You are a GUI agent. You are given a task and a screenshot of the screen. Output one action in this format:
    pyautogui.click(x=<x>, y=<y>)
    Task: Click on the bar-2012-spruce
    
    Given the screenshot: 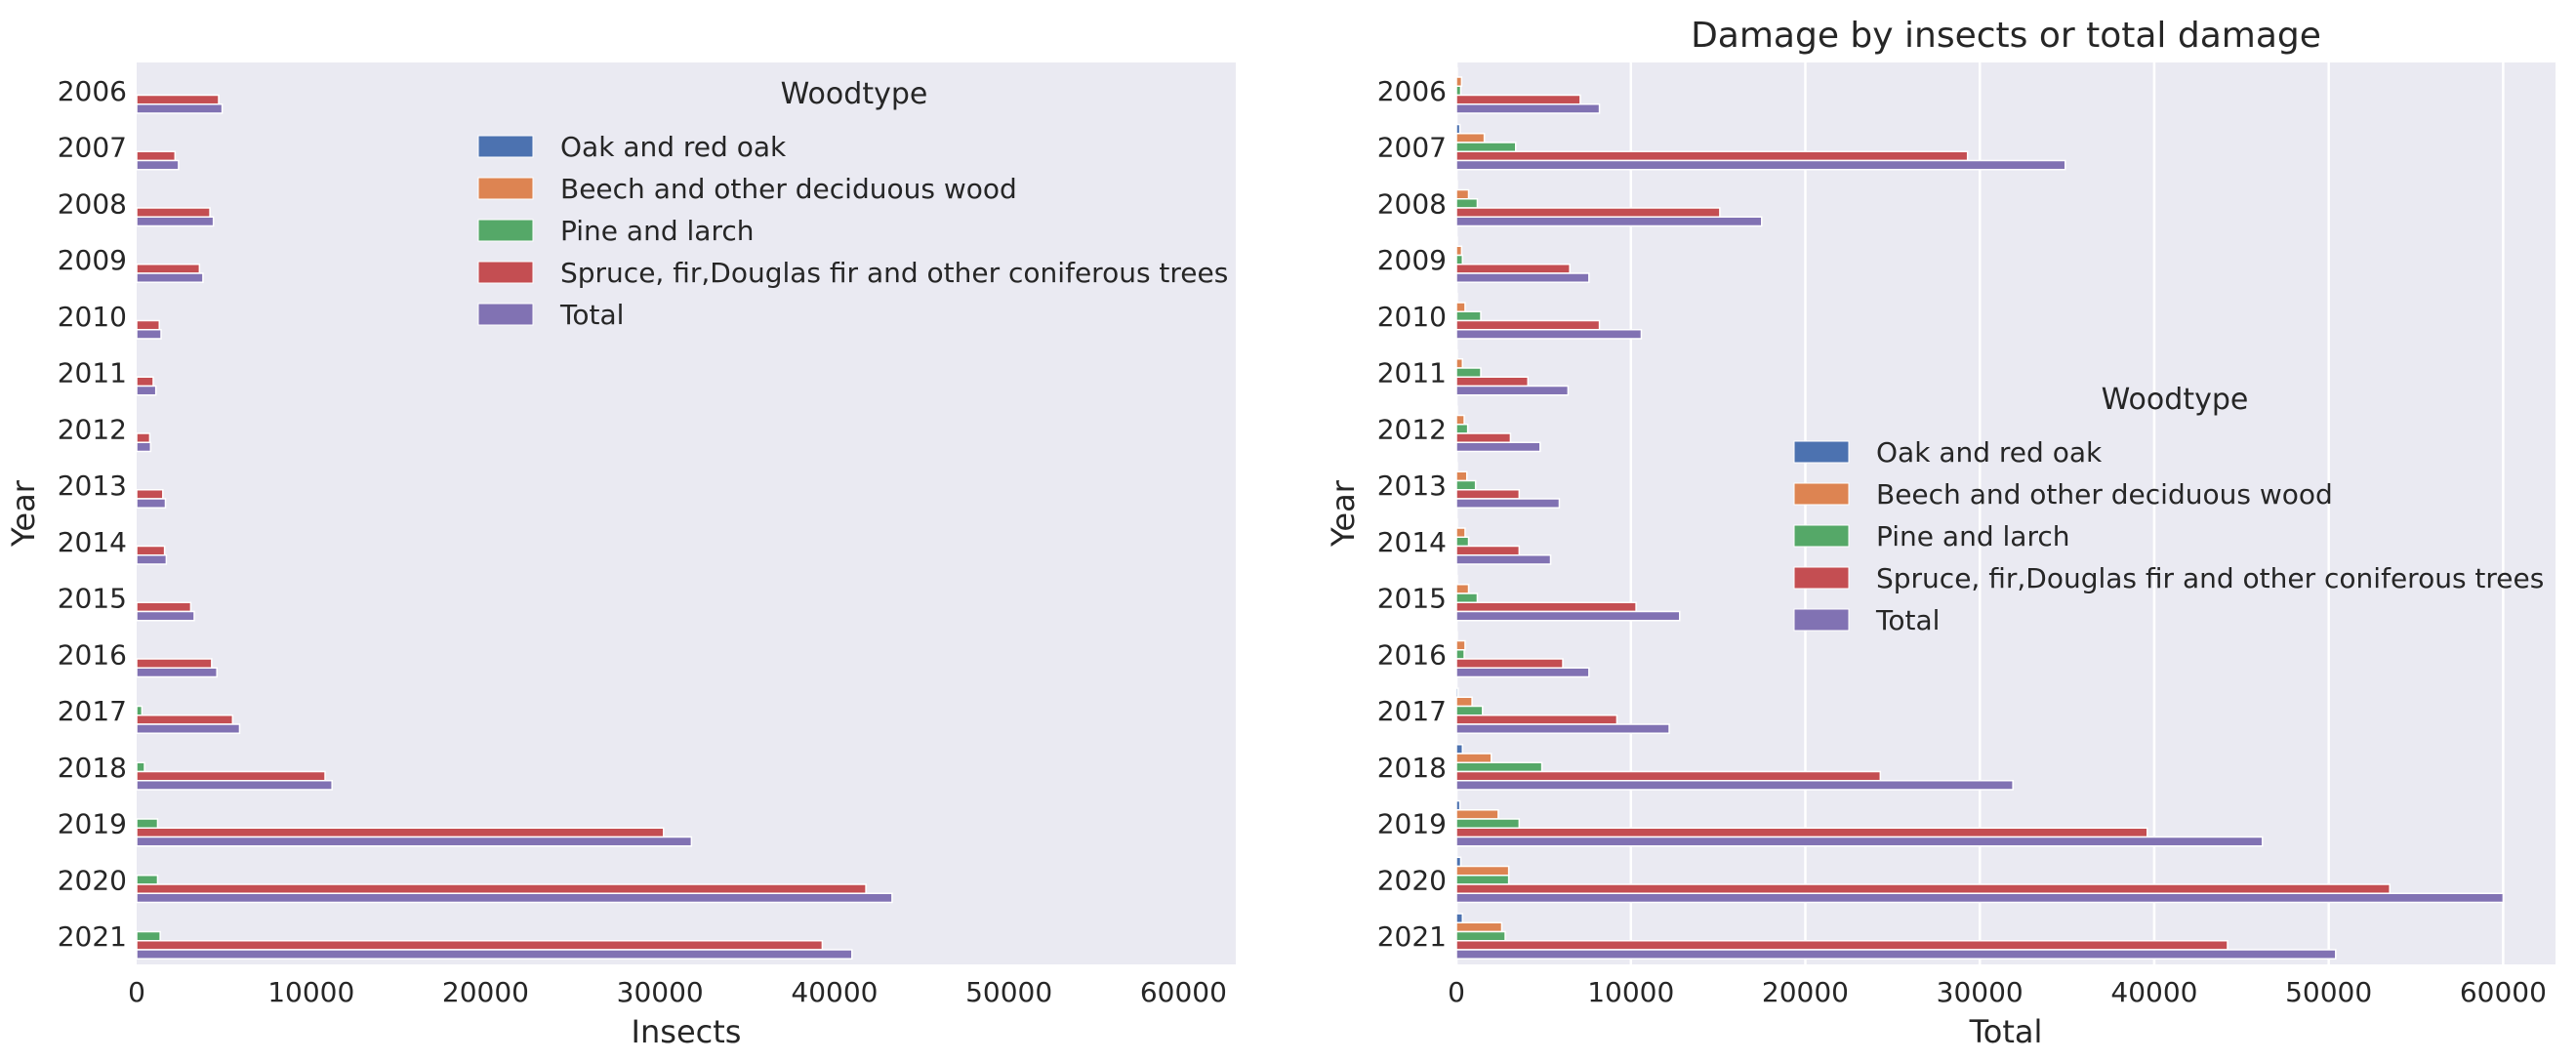 What is the action you would take?
    pyautogui.click(x=143, y=437)
    